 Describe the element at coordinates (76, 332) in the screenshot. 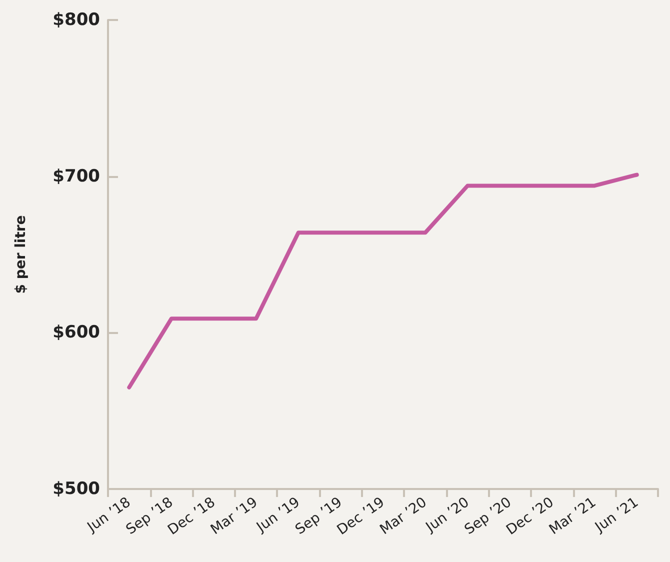

I see `y-tick-label: $600` at that location.